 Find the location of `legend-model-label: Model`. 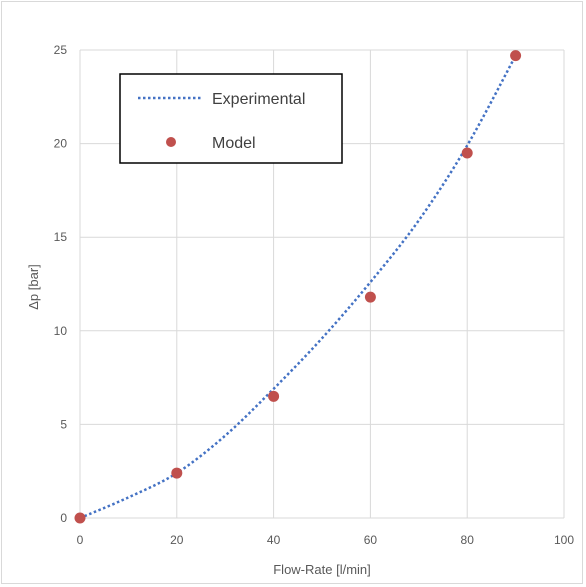

legend-model-label: Model is located at coordinates (234, 143).